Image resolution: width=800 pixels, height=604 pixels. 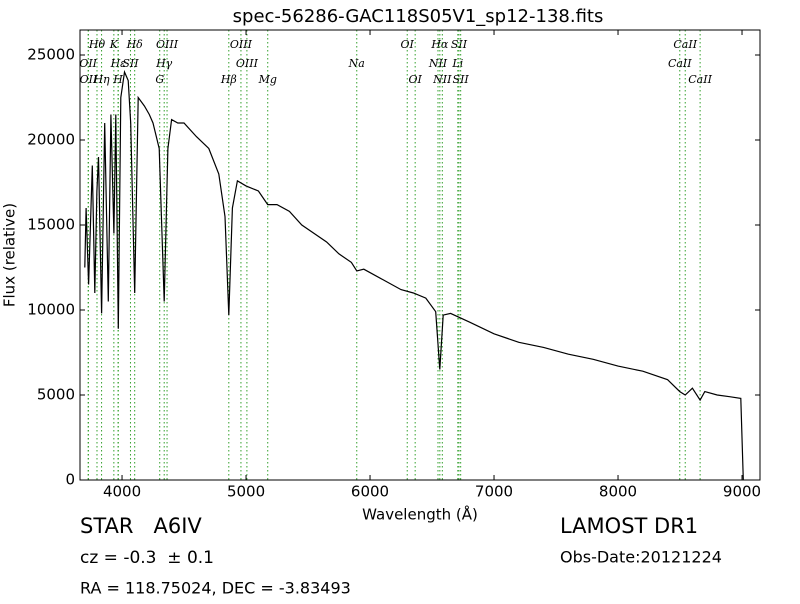 What do you see at coordinates (370, 492) in the screenshot?
I see `x-tick-label: 6000` at bounding box center [370, 492].